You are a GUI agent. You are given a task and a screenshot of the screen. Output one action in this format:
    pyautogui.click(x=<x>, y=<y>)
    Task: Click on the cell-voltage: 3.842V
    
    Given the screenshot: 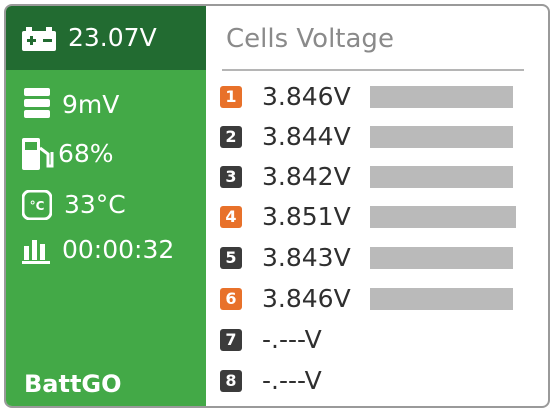 What is the action you would take?
    pyautogui.click(x=306, y=176)
    